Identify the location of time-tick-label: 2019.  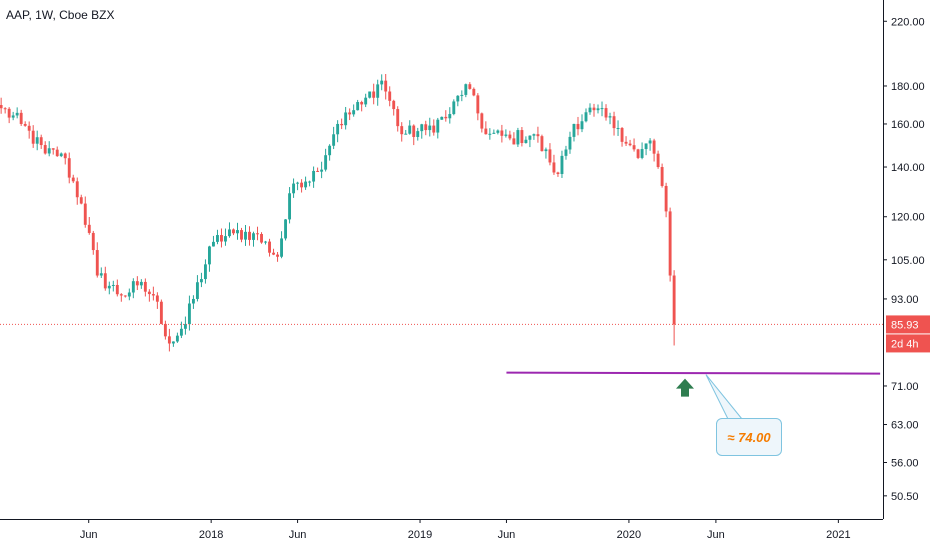
(420, 535).